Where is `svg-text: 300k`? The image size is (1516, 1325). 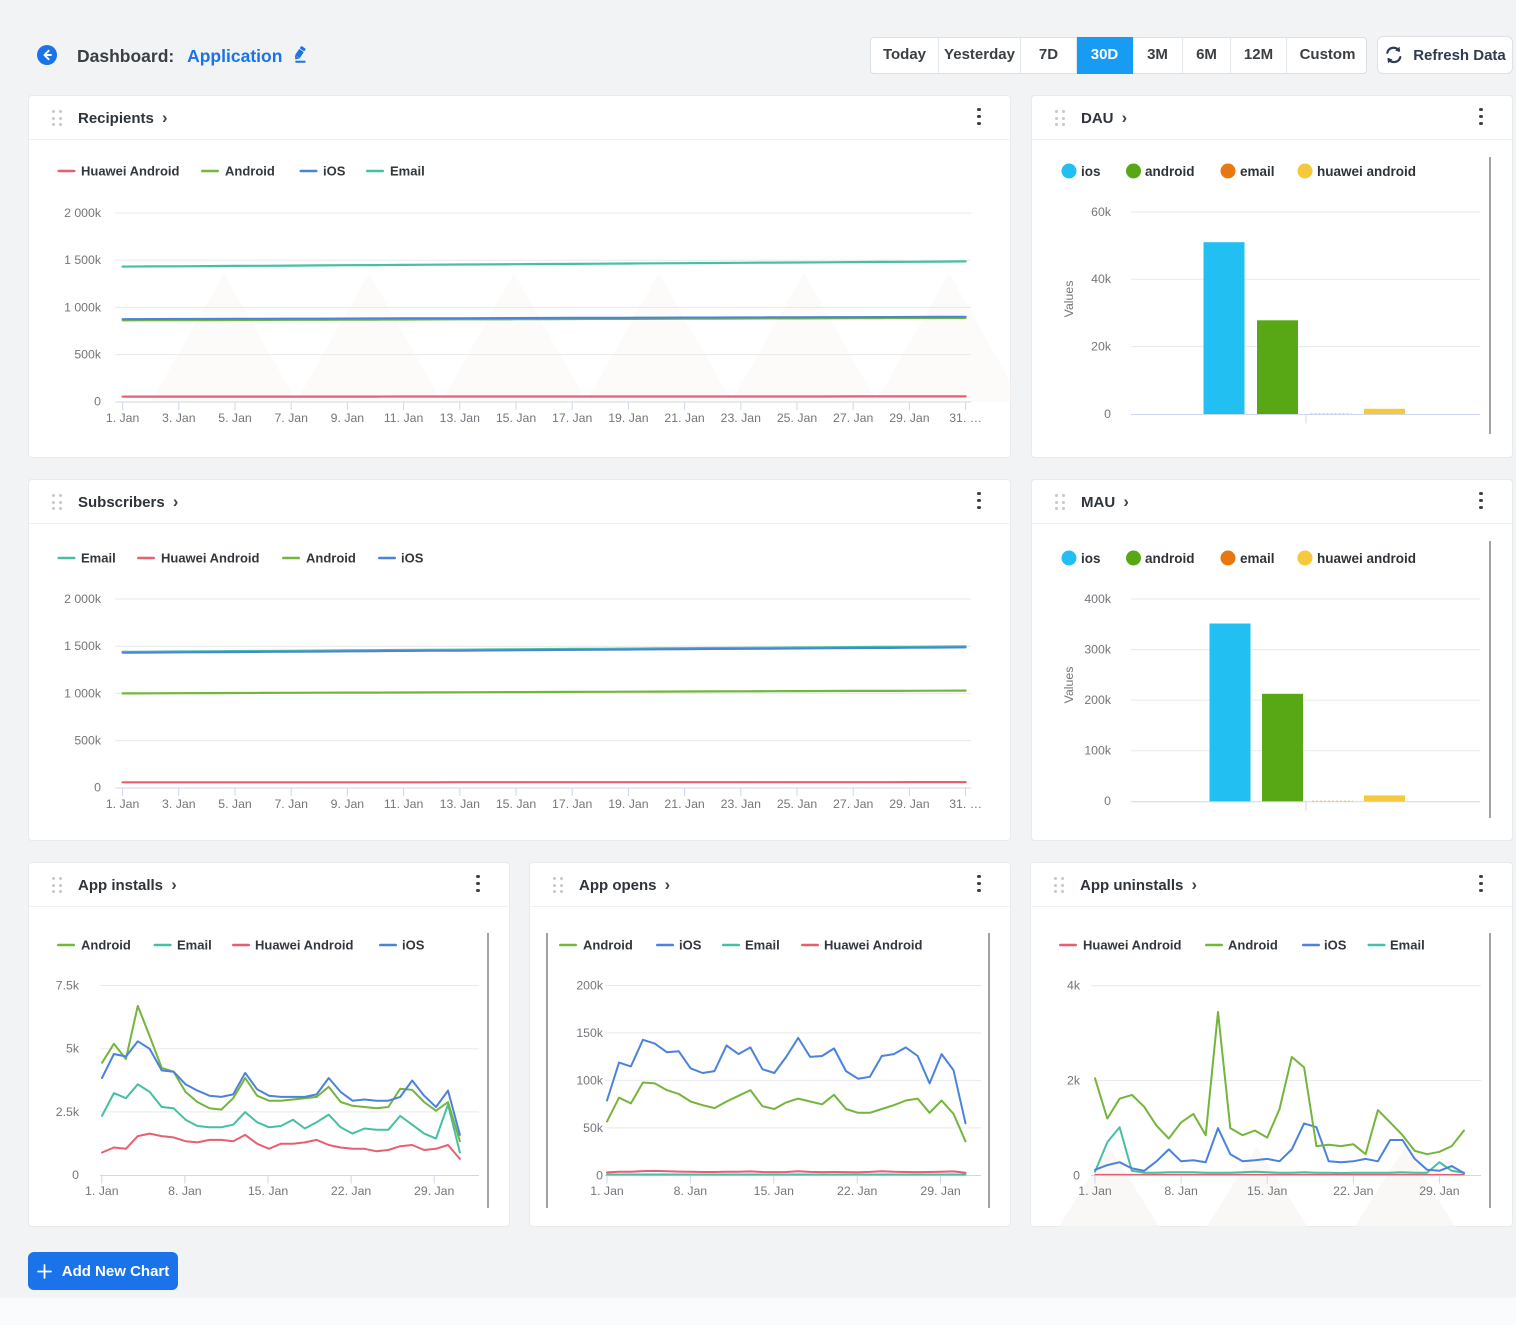
svg-text: 300k is located at coordinates (1098, 650).